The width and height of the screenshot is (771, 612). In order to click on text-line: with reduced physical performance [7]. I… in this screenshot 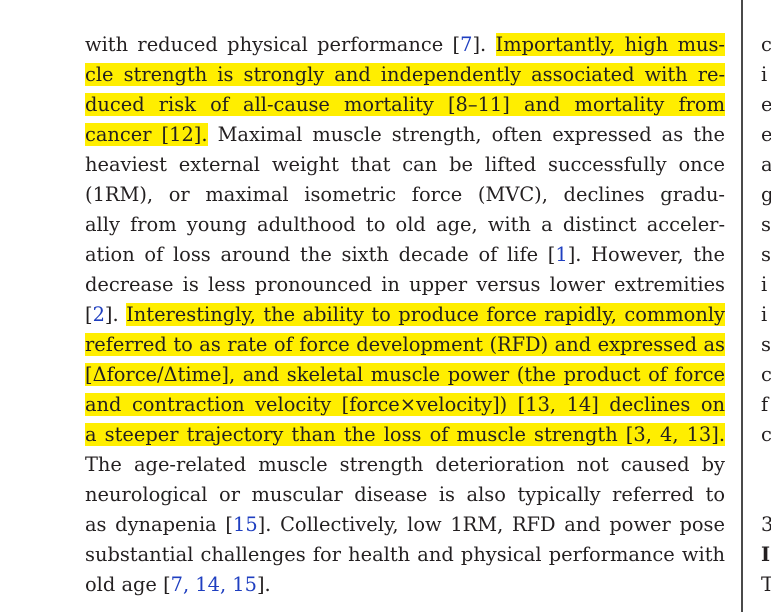, I will do `click(405, 45)`.